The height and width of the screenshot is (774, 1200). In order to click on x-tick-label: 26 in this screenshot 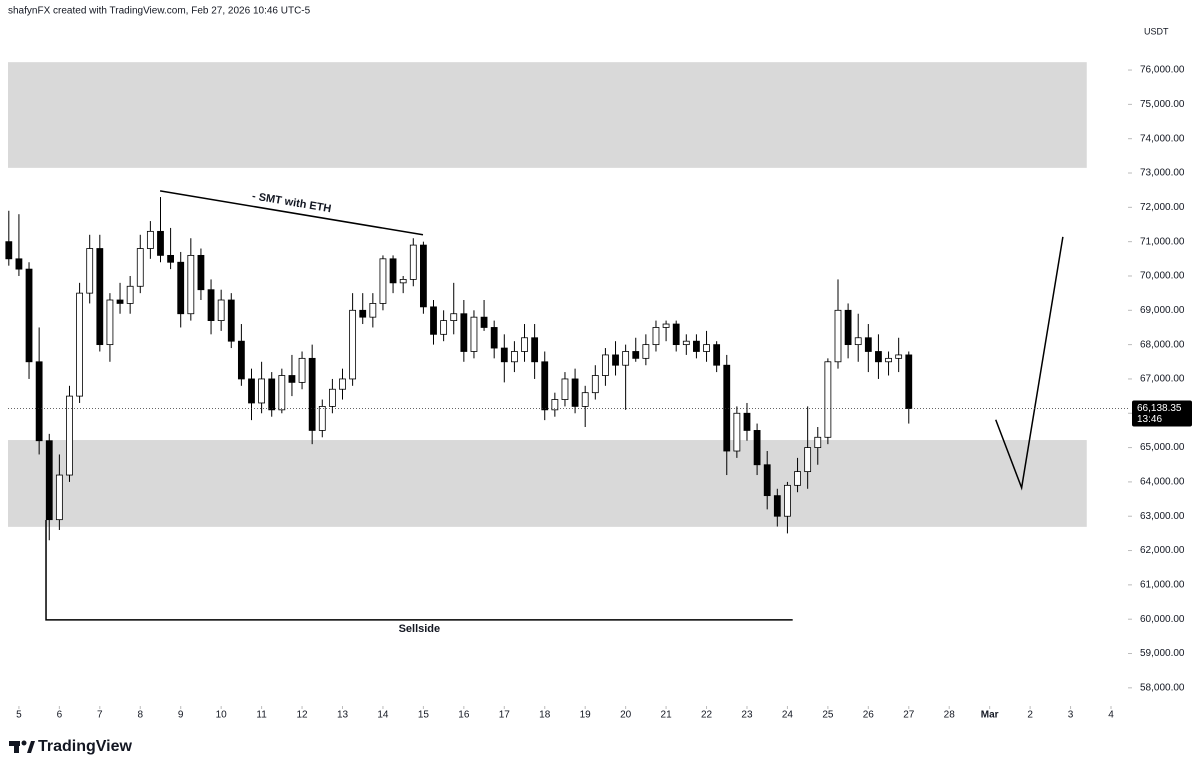, I will do `click(869, 715)`.